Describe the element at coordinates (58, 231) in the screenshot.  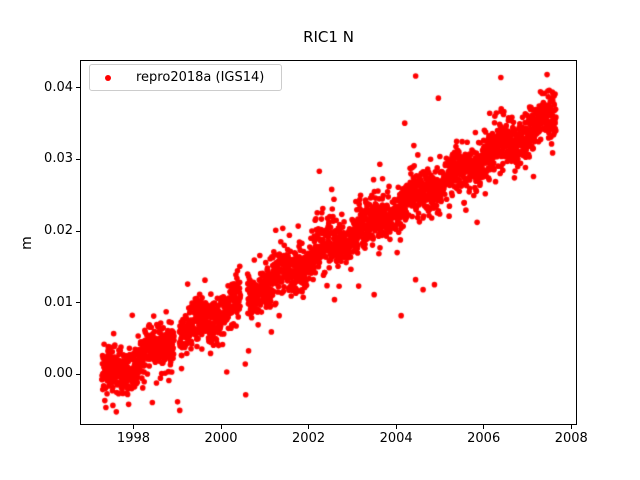
I see `y-tick-label: 0.02` at that location.